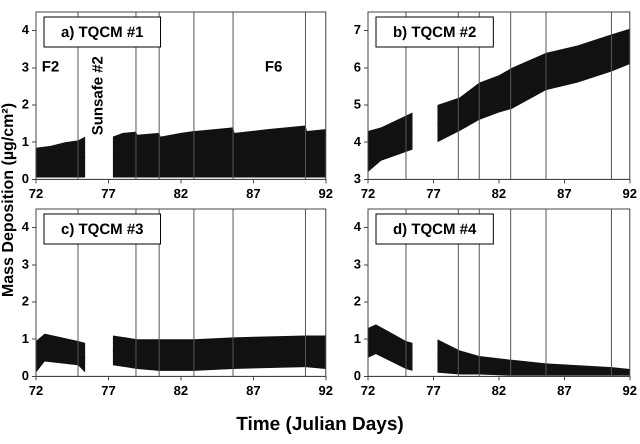  I want to click on y-tick-label: 7, so click(357, 30).